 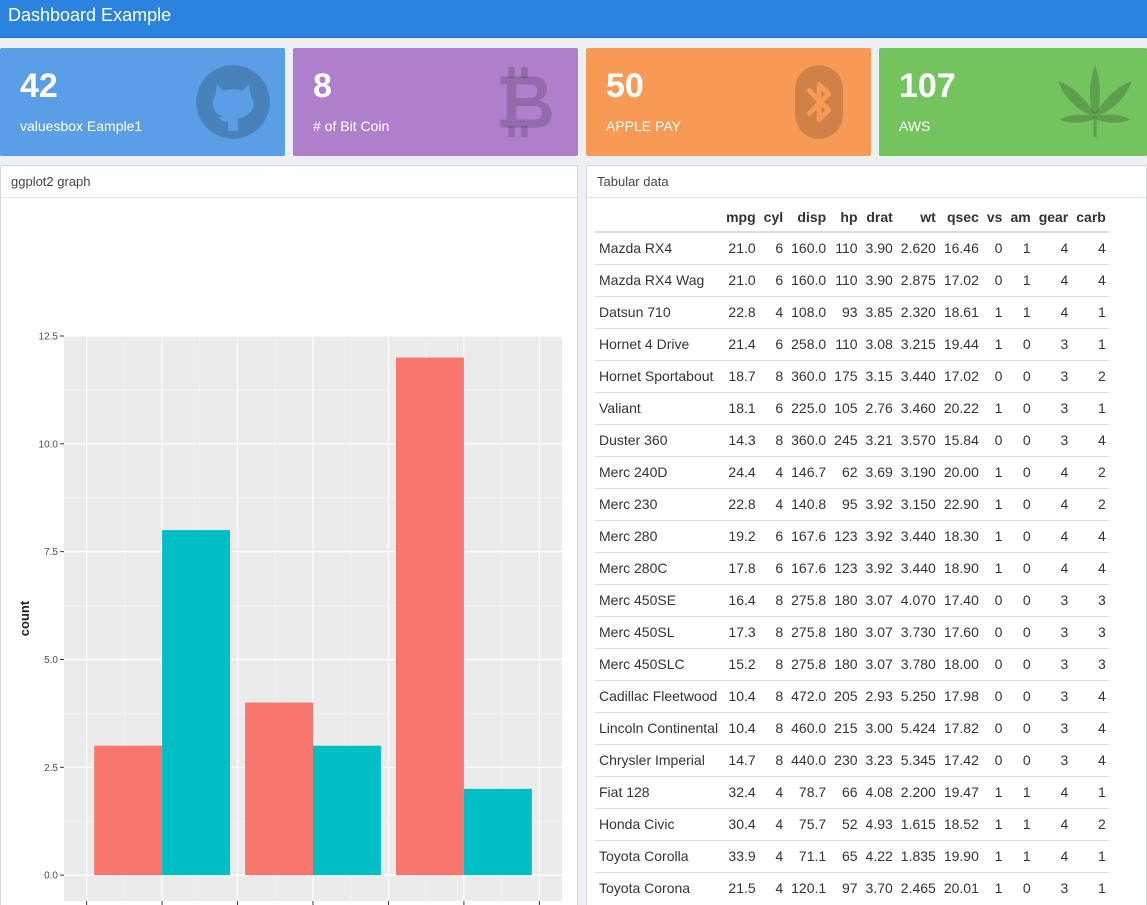 What do you see at coordinates (1091, 217) in the screenshot?
I see `column-header-carb: carb` at bounding box center [1091, 217].